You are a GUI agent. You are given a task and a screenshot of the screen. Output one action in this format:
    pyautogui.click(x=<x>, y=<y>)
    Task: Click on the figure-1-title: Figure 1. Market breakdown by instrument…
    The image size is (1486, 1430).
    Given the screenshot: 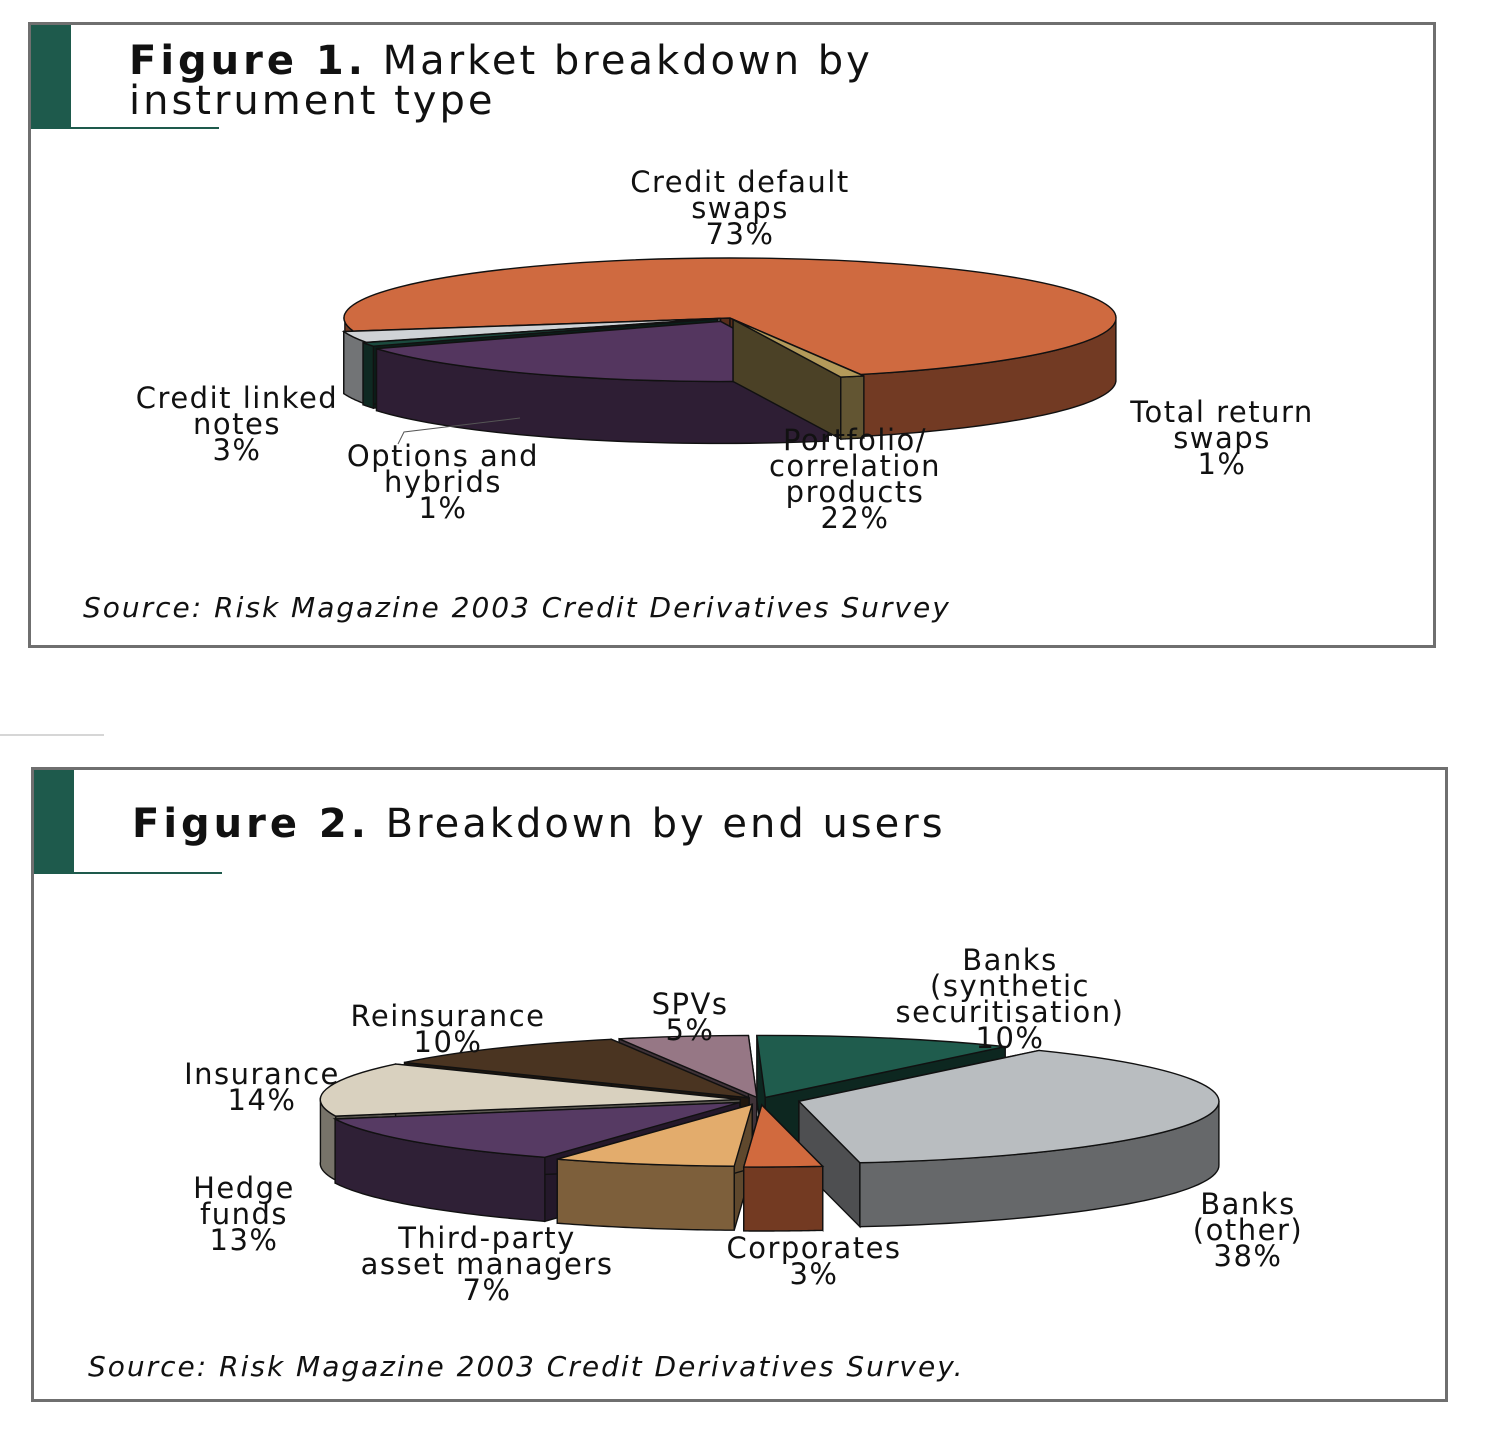 What is the action you would take?
    pyautogui.click(x=501, y=81)
    